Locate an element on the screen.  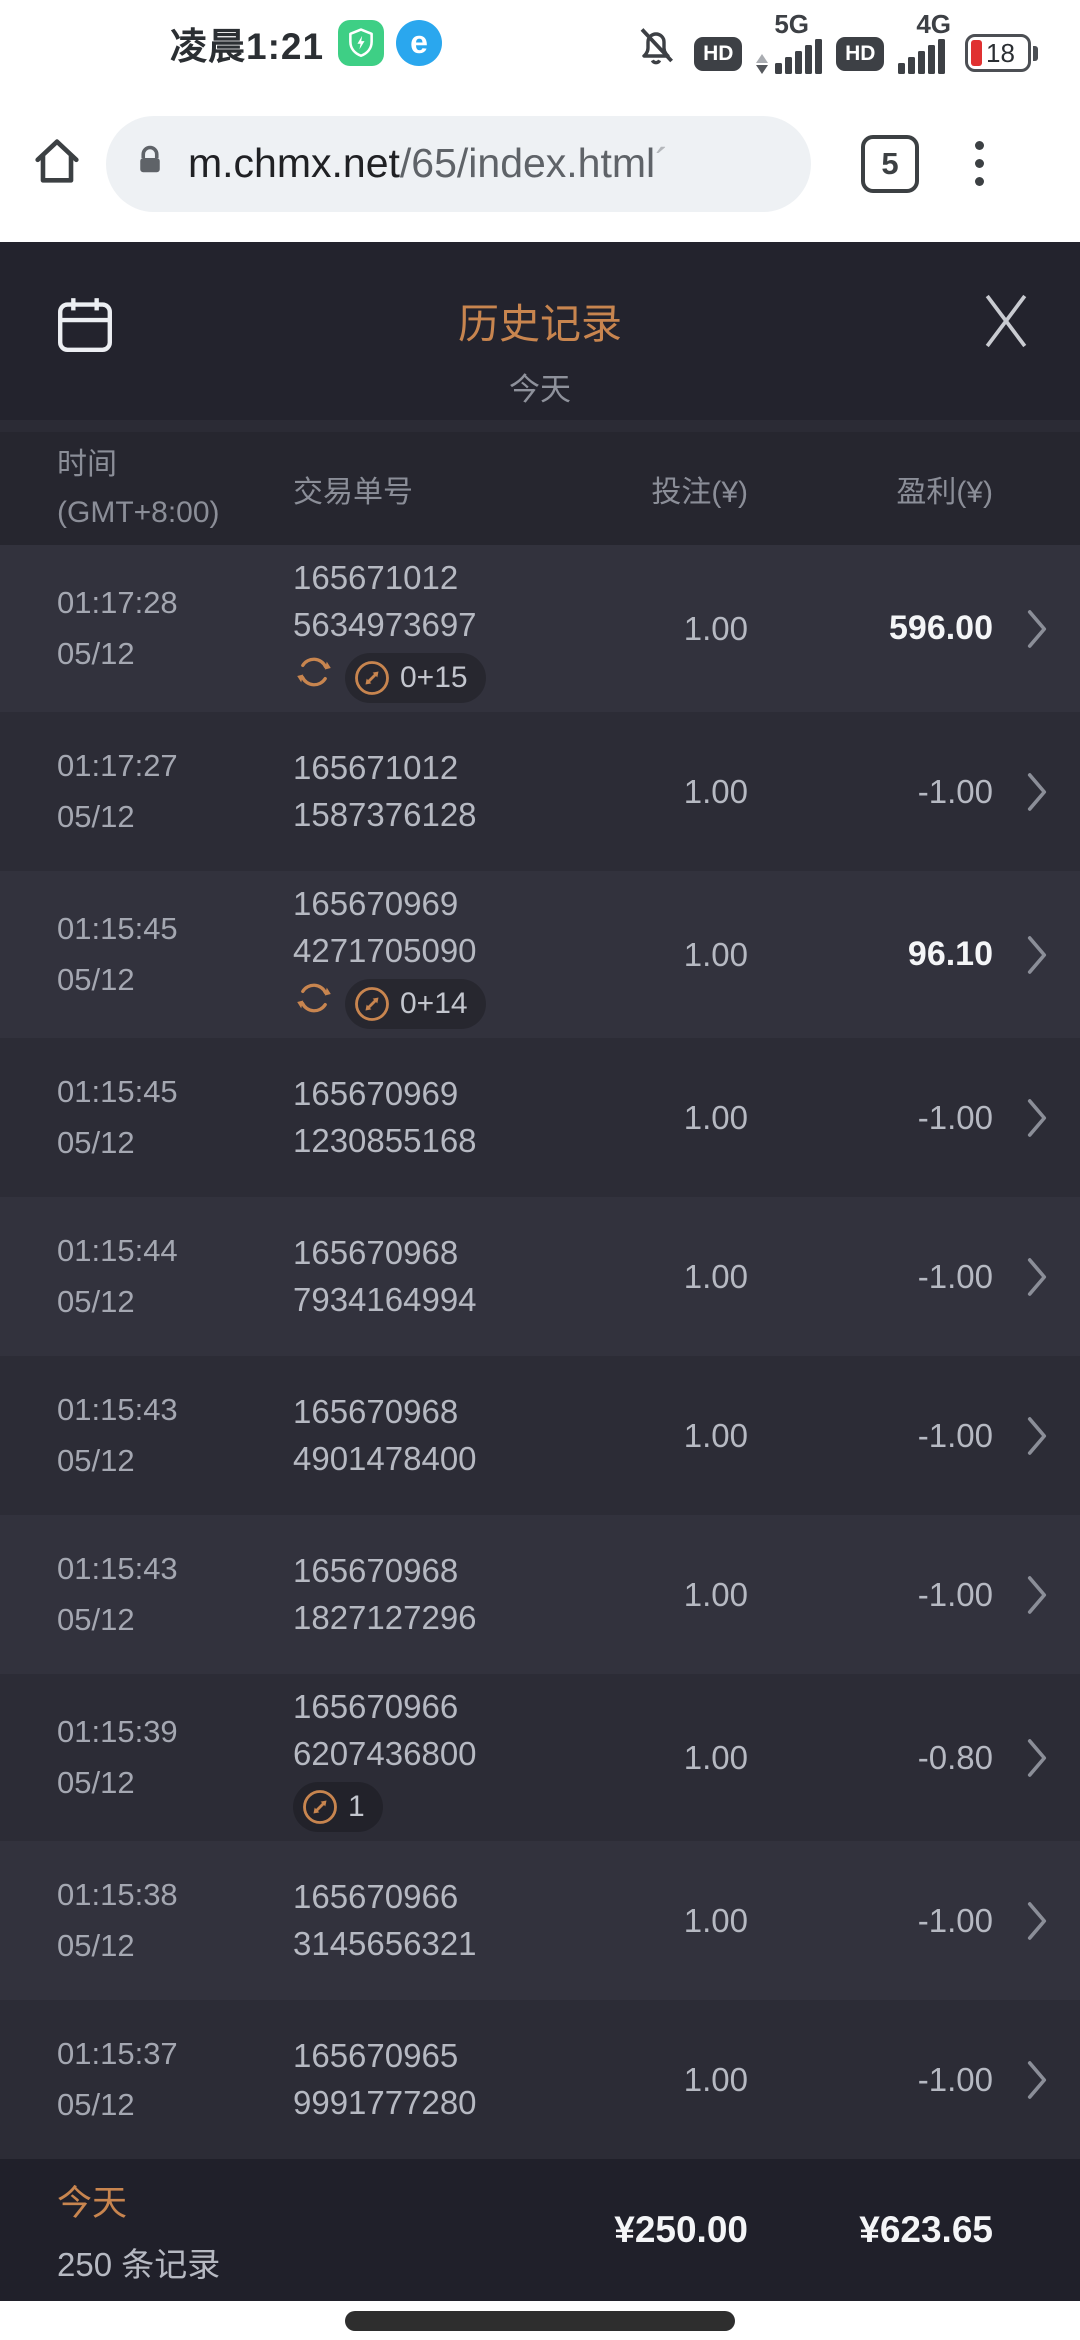
clock: 凌晨1:21 is located at coordinates (247, 46).